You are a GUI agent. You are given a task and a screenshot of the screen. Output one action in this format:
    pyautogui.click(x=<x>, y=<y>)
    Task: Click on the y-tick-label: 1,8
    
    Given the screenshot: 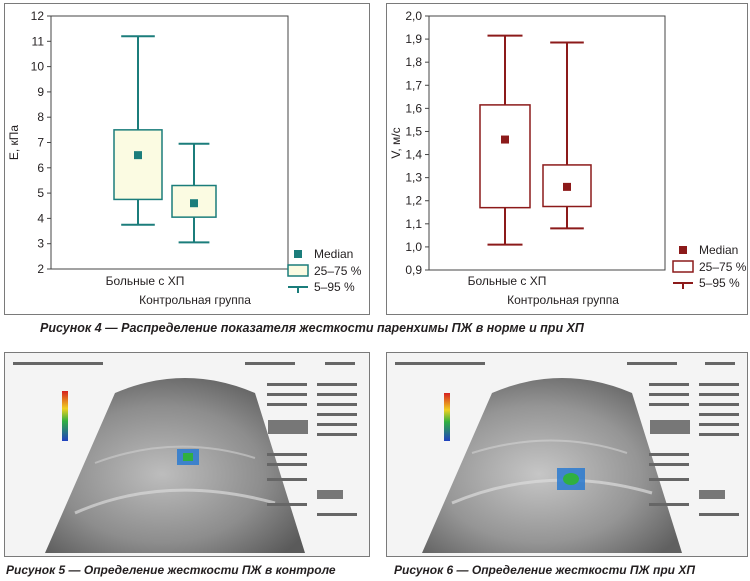 What is the action you would take?
    pyautogui.click(x=413, y=62)
    